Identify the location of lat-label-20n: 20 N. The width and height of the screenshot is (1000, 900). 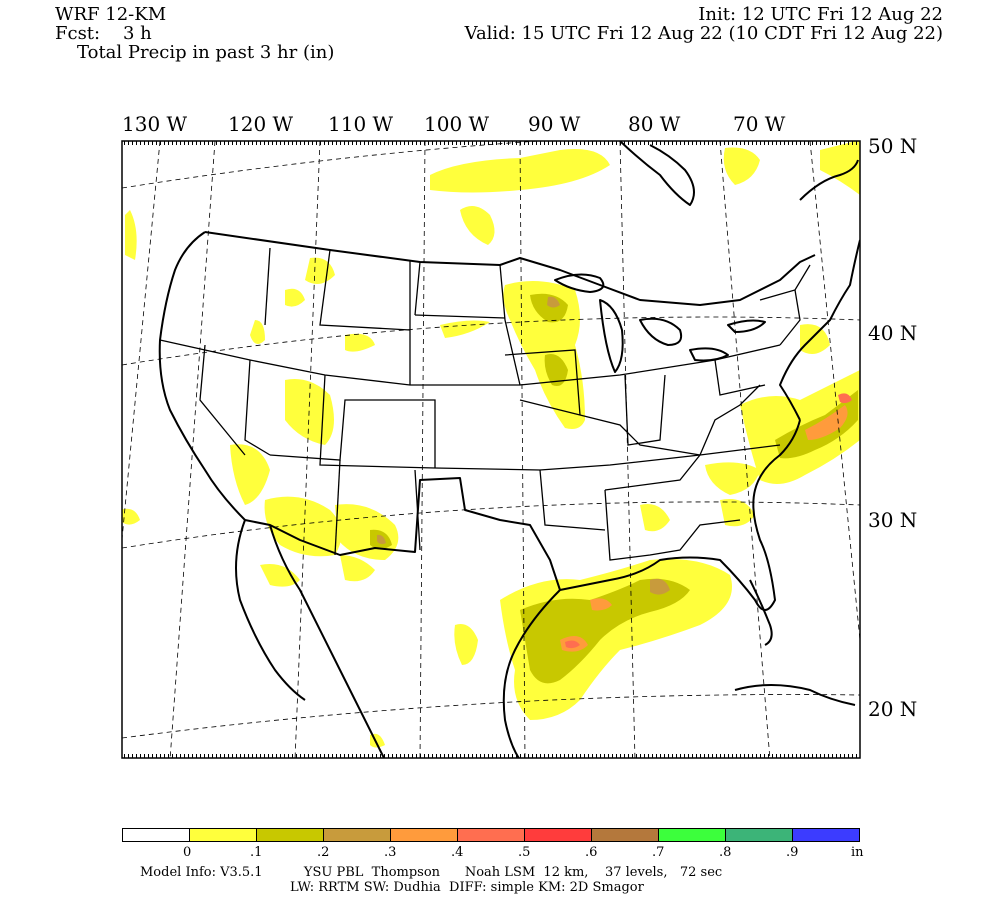
(893, 709).